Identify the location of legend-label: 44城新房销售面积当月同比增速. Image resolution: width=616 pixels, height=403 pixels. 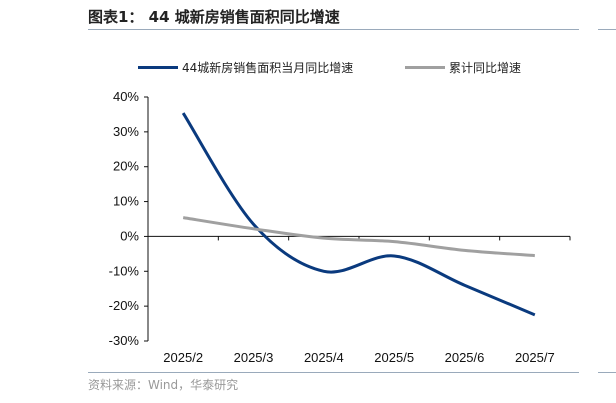
(268, 68).